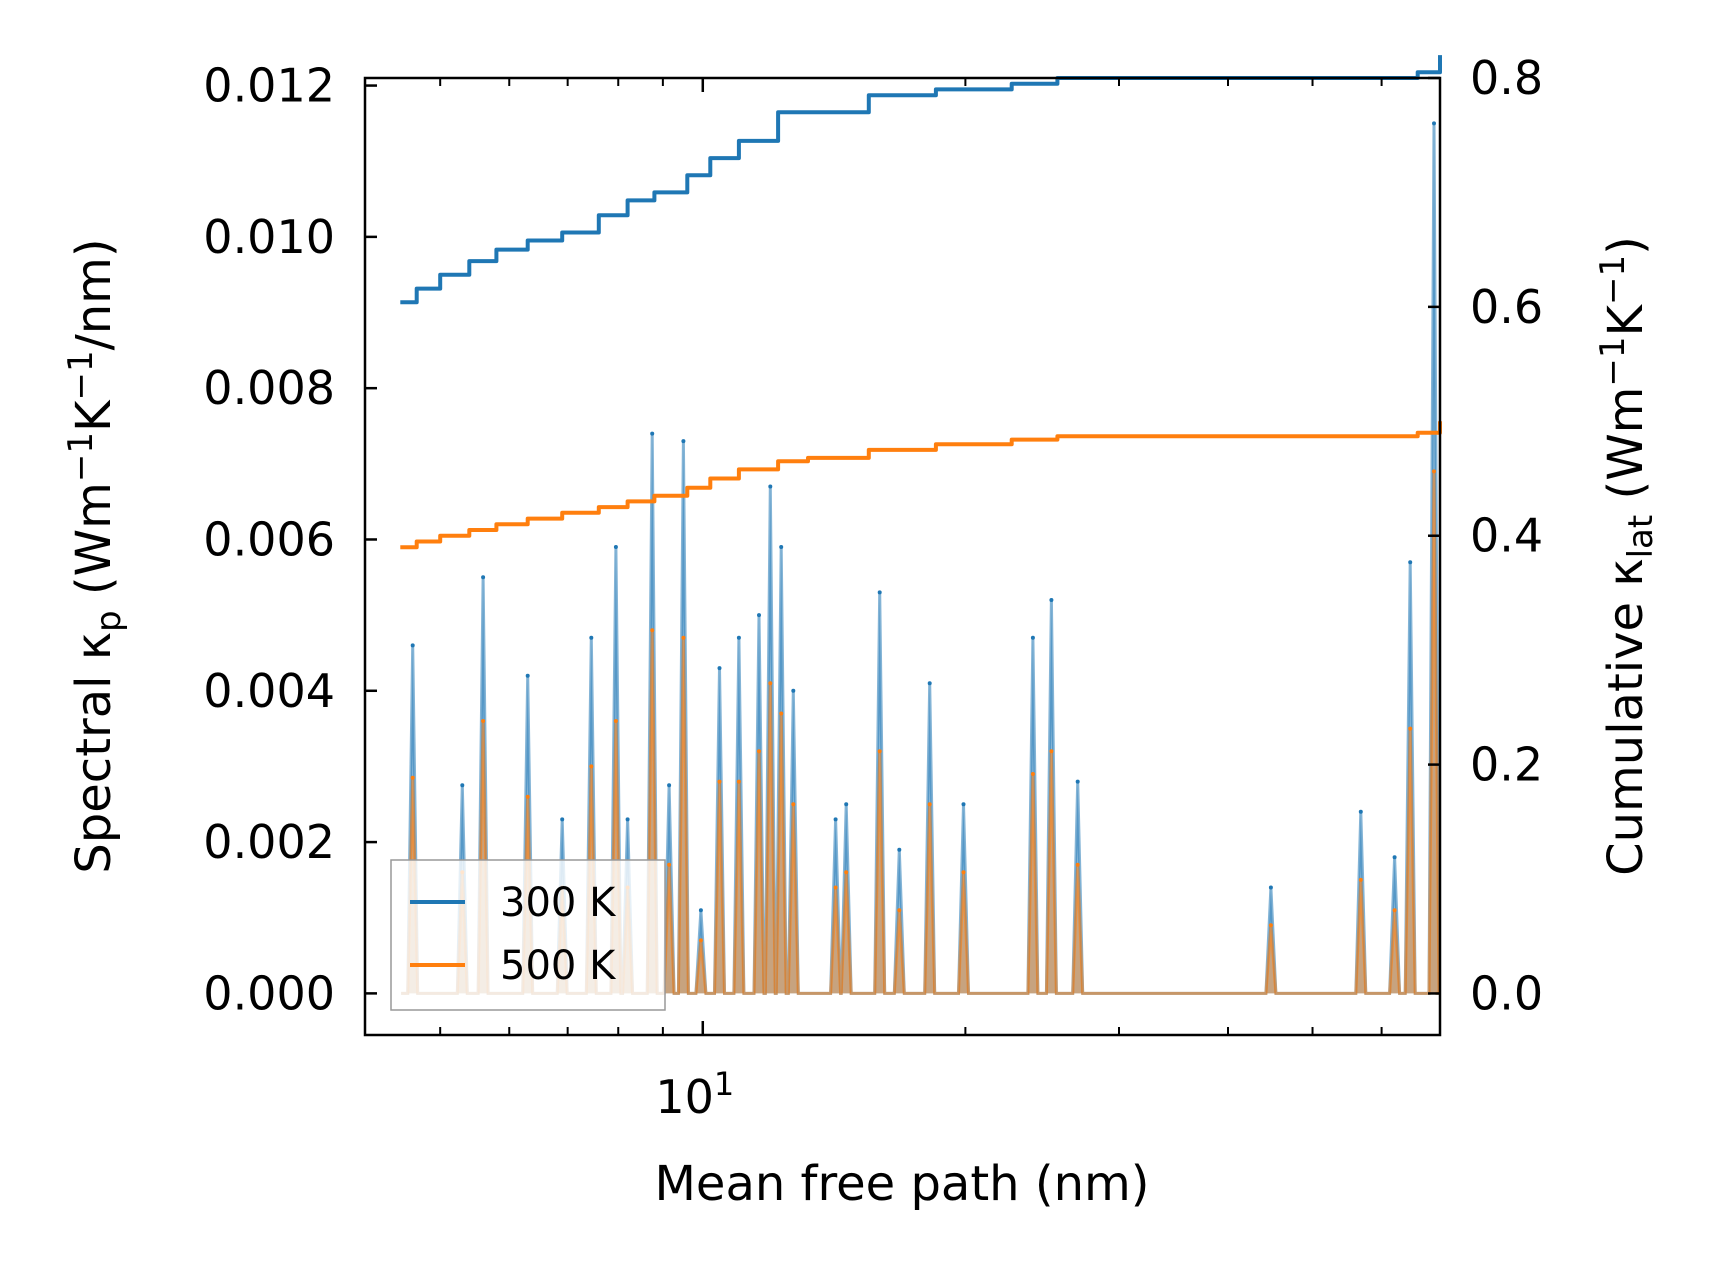  Describe the element at coordinates (269, 86) in the screenshot. I see `y-left-tick-label-6: 0.012` at that location.